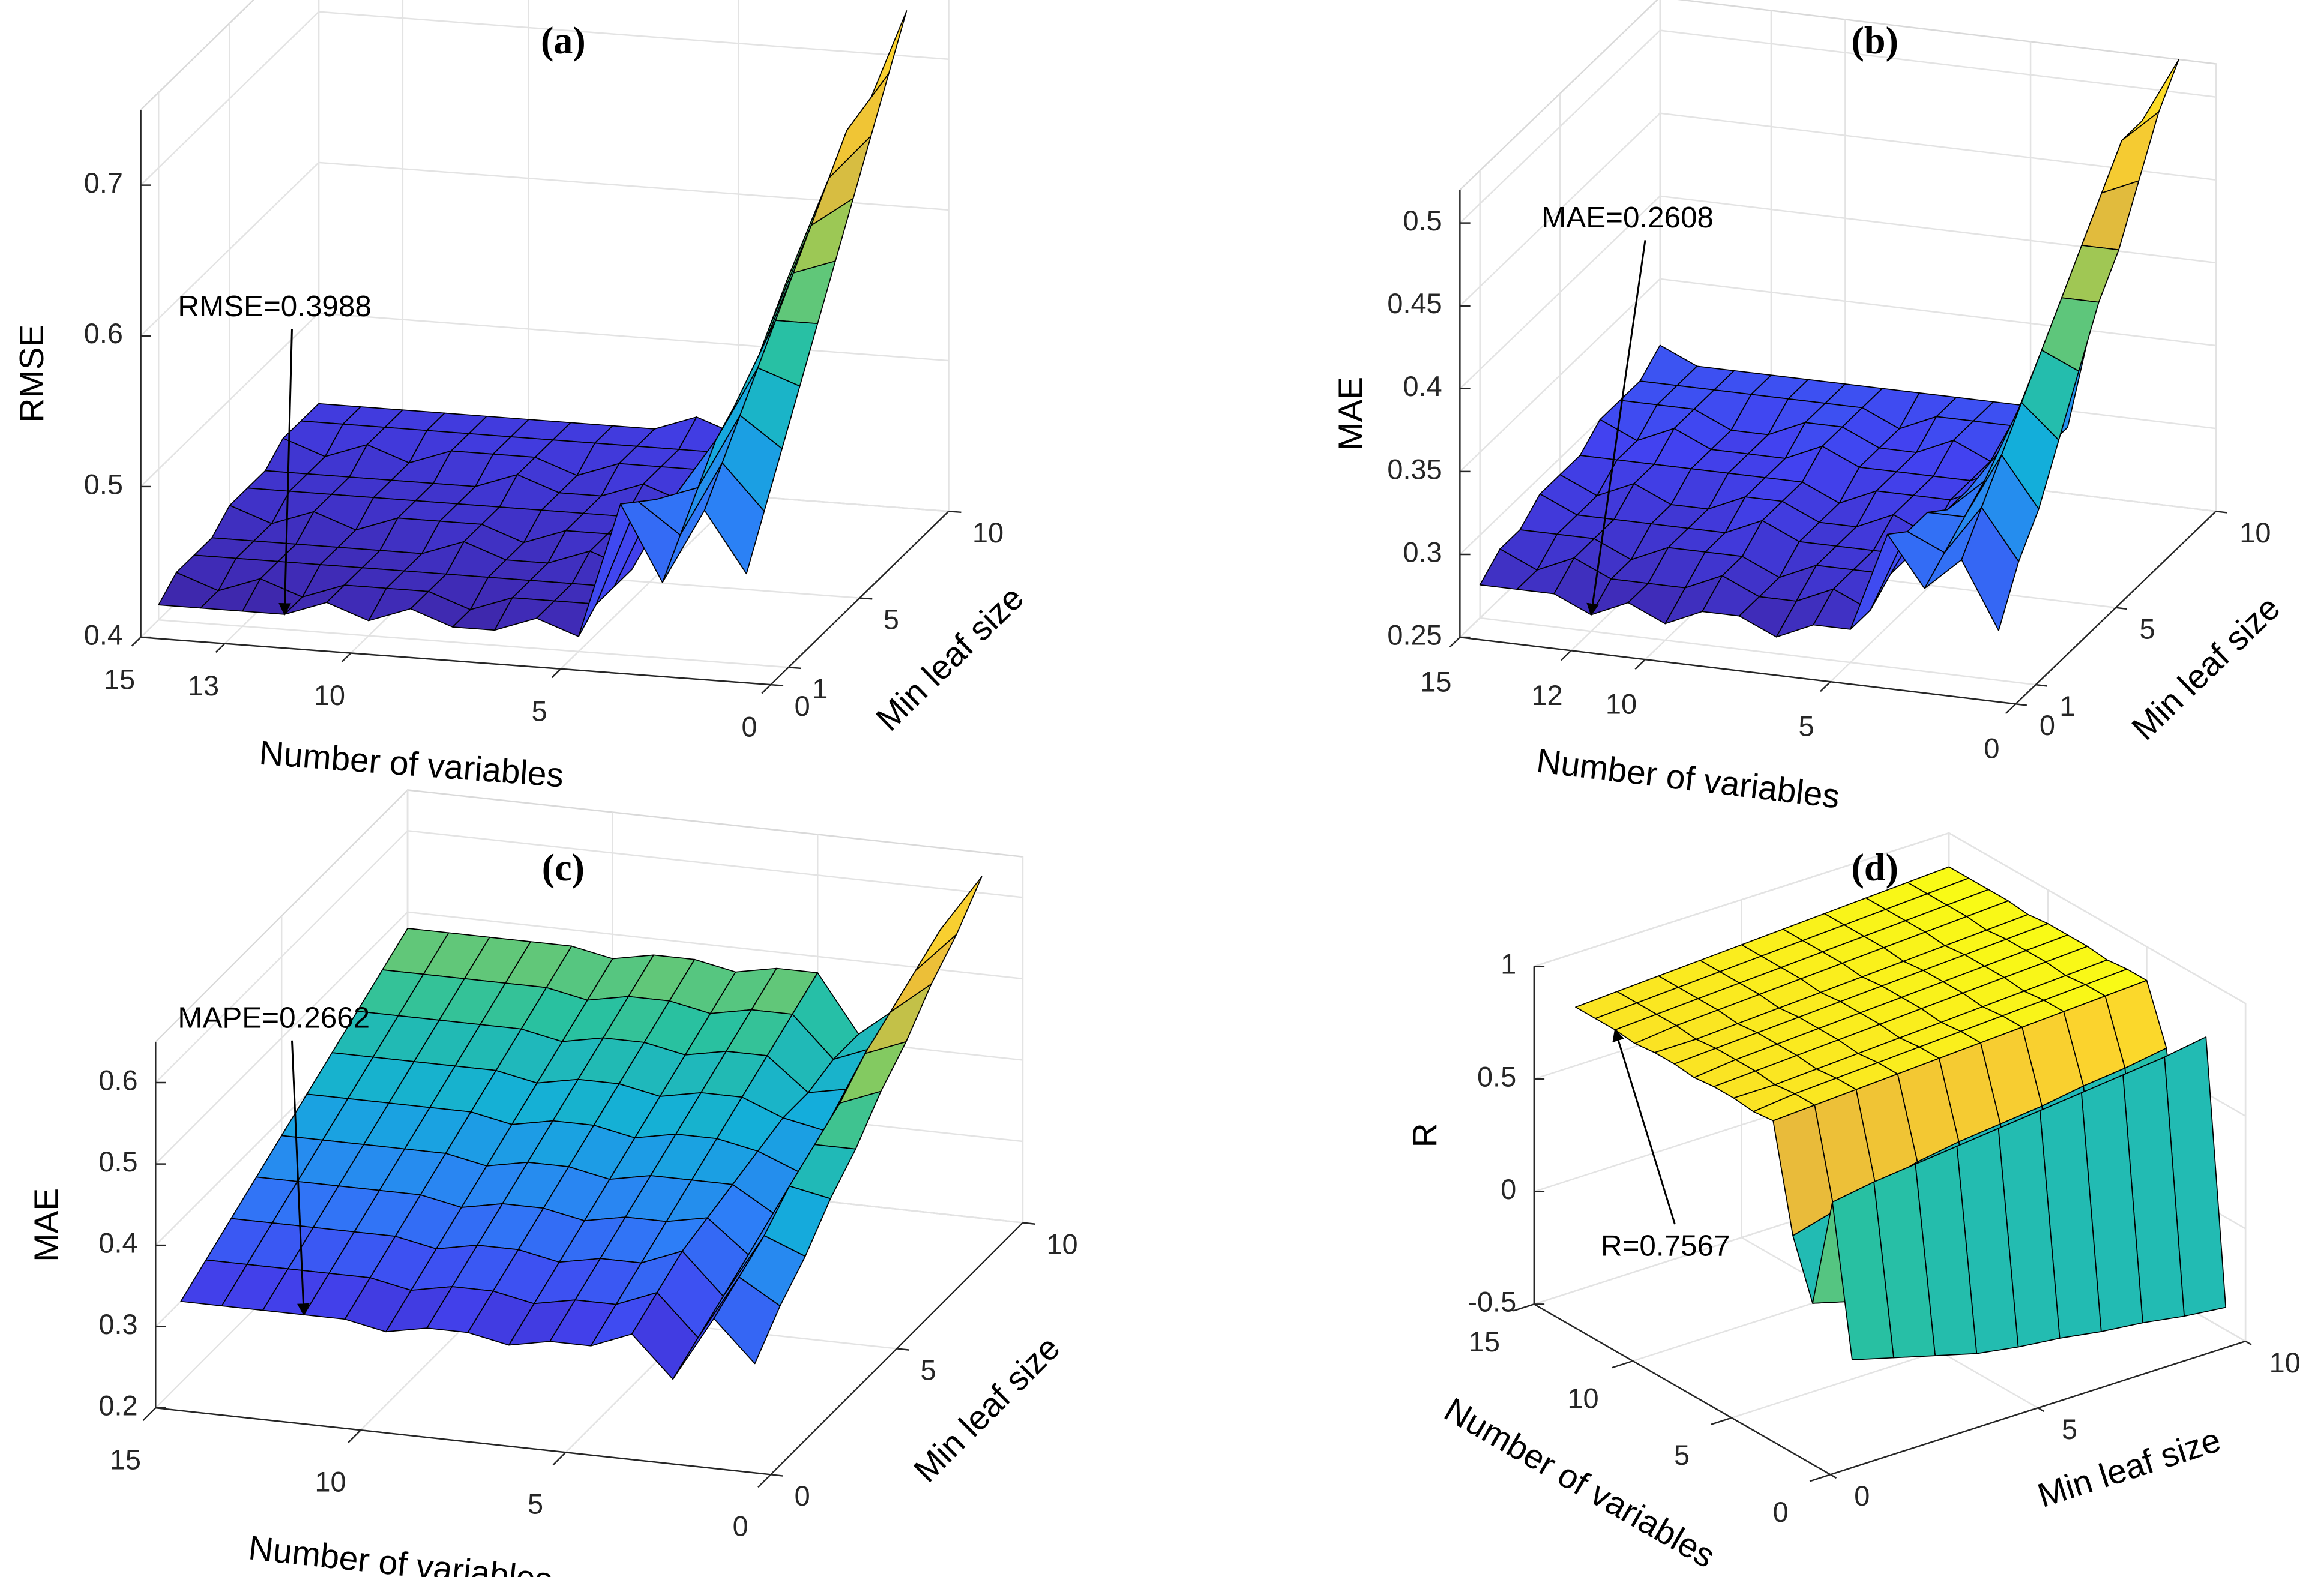  I want to click on panel-label: (d), so click(1875, 867).